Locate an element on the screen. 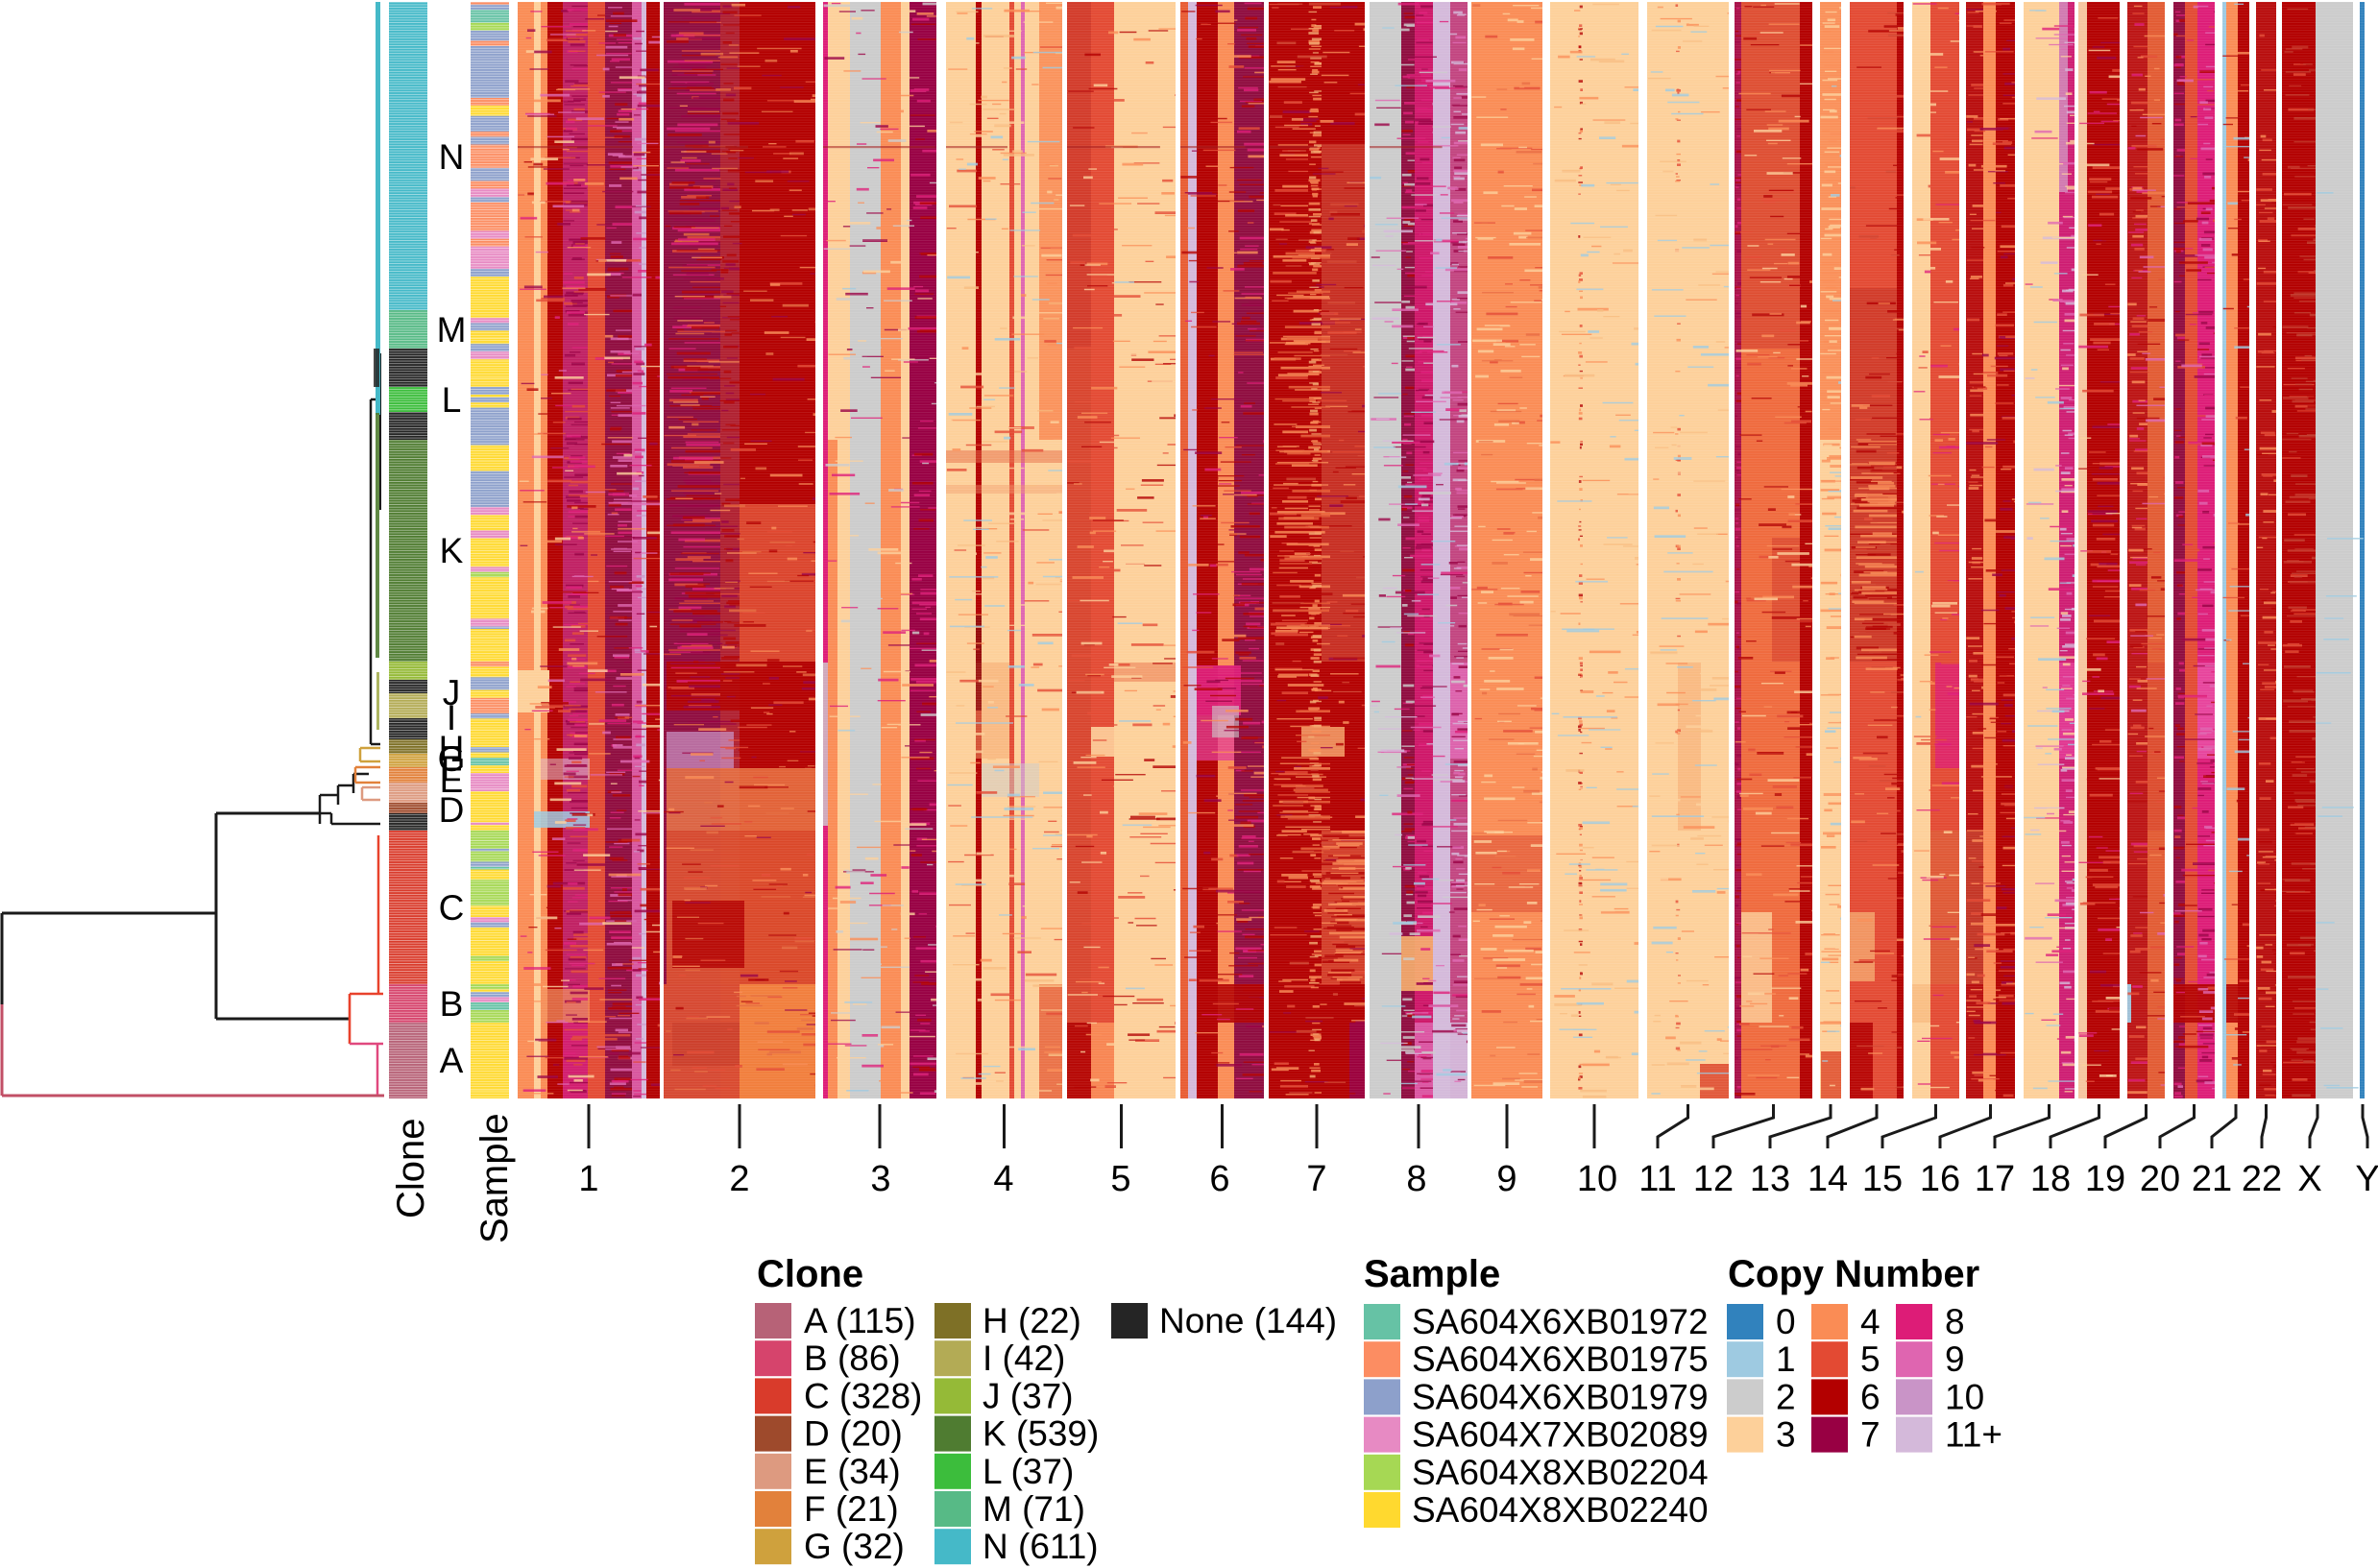 The width and height of the screenshot is (2378, 1568). svg-text: 17 is located at coordinates (1995, 1179).